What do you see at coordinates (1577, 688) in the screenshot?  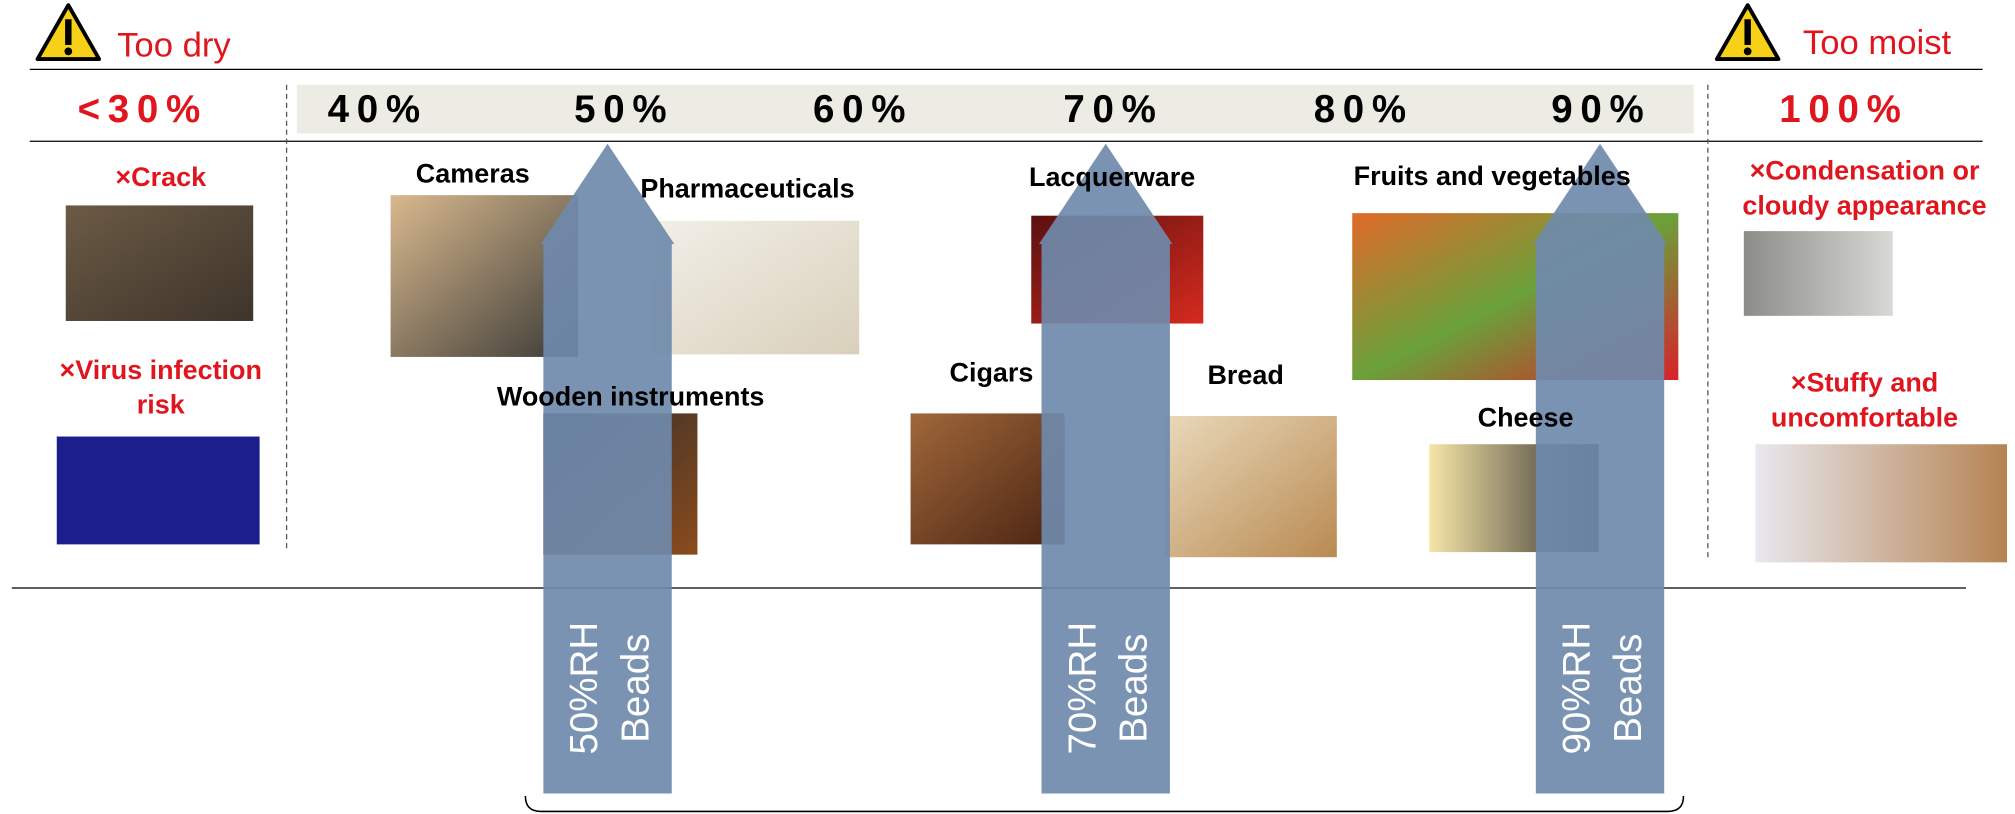 I see `bead-label: 90%RH` at bounding box center [1577, 688].